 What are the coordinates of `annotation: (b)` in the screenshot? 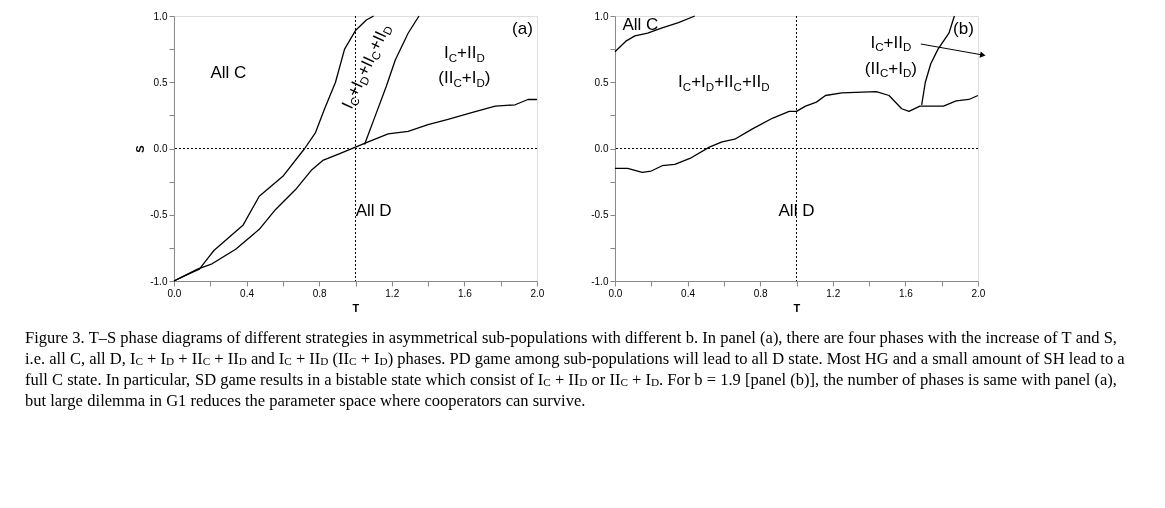 It's located at (963, 29).